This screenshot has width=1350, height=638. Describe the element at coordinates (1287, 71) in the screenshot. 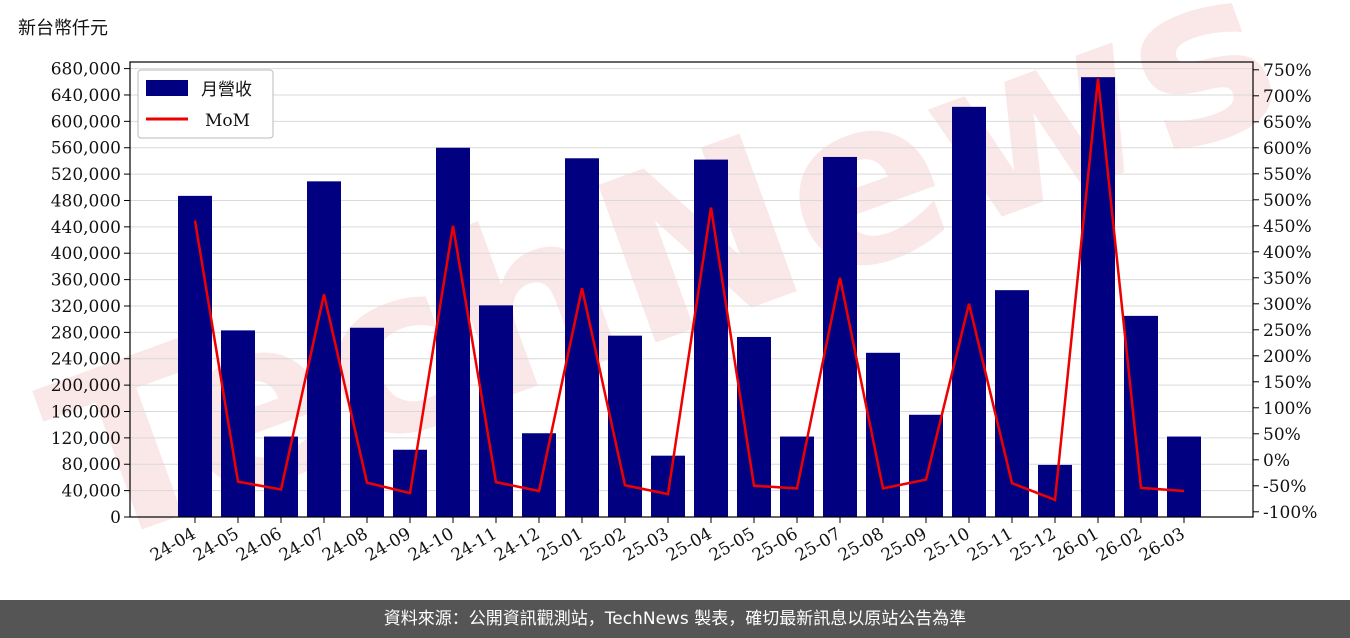

I see `right-tick-label: 750%` at that location.